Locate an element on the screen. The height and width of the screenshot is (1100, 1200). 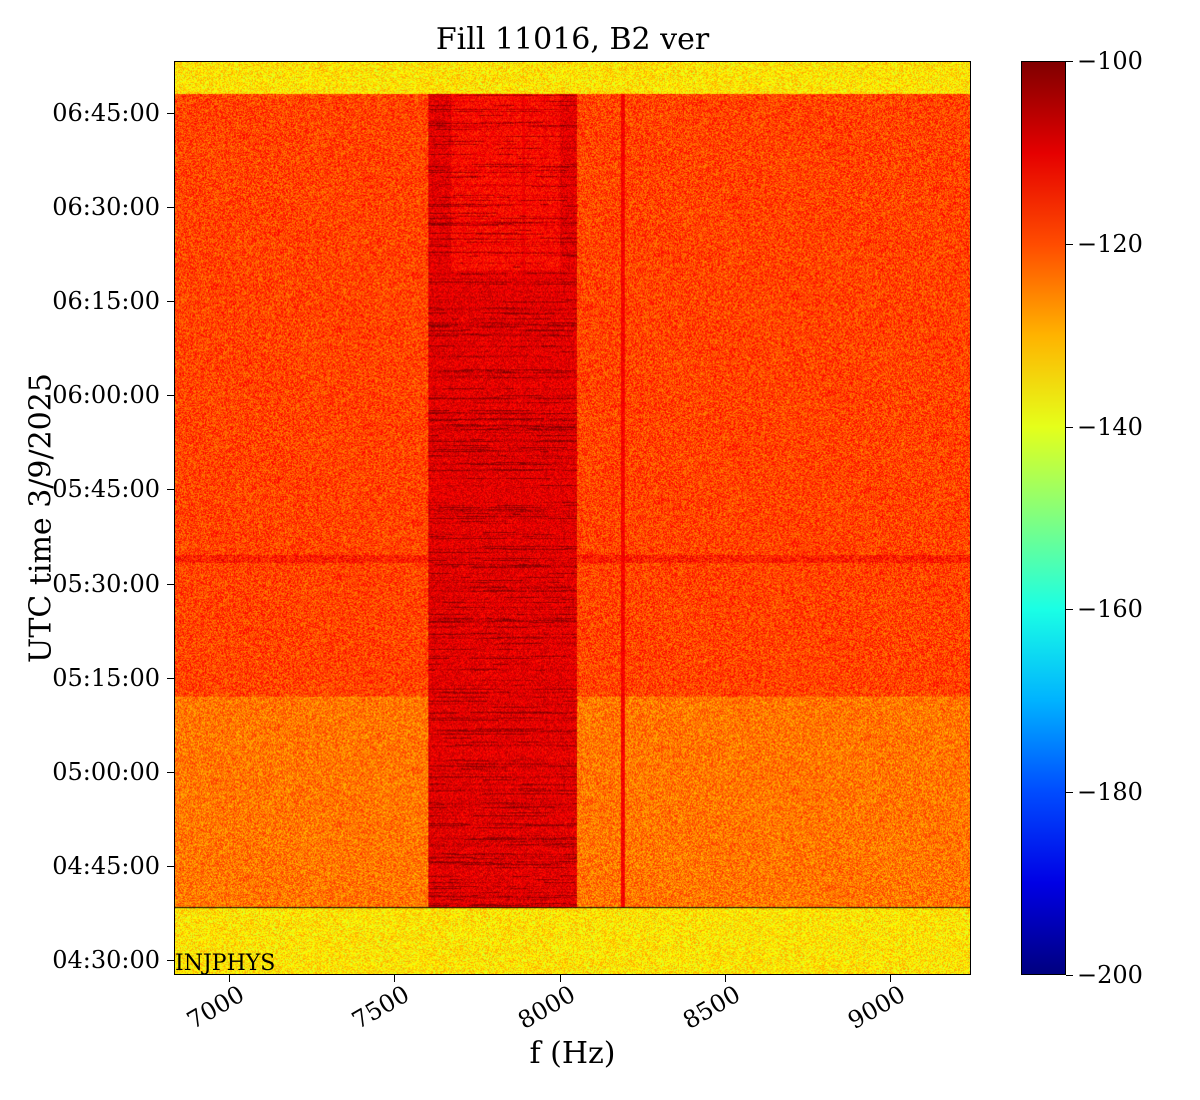
x-tick-label: 9000 is located at coordinates (877, 1007).